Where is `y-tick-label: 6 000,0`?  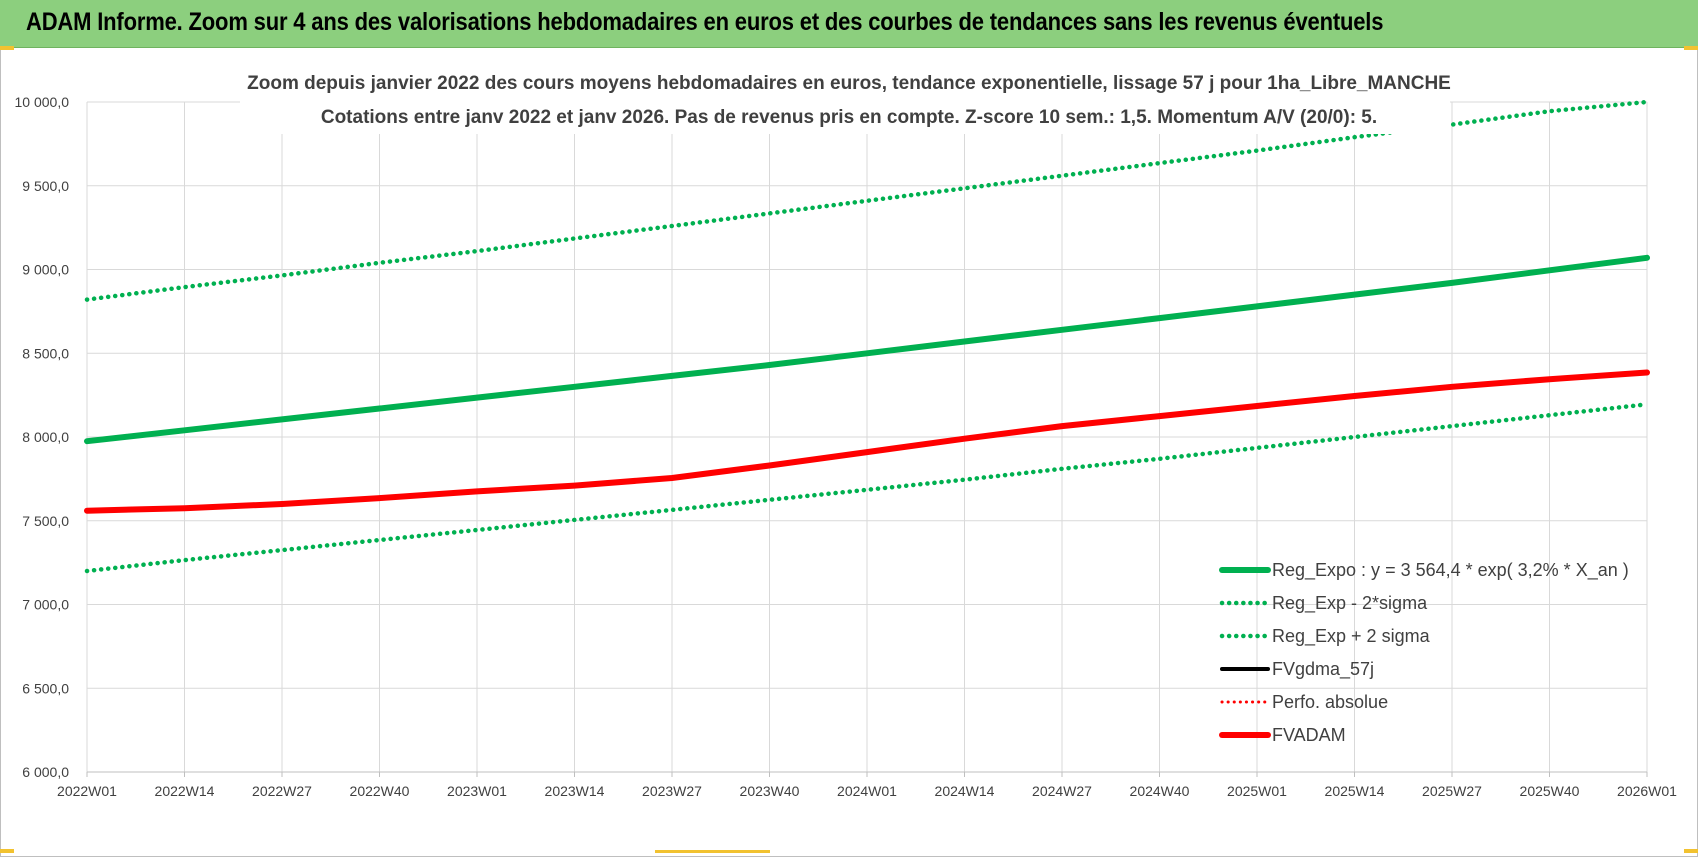 y-tick-label: 6 000,0 is located at coordinates (45, 772).